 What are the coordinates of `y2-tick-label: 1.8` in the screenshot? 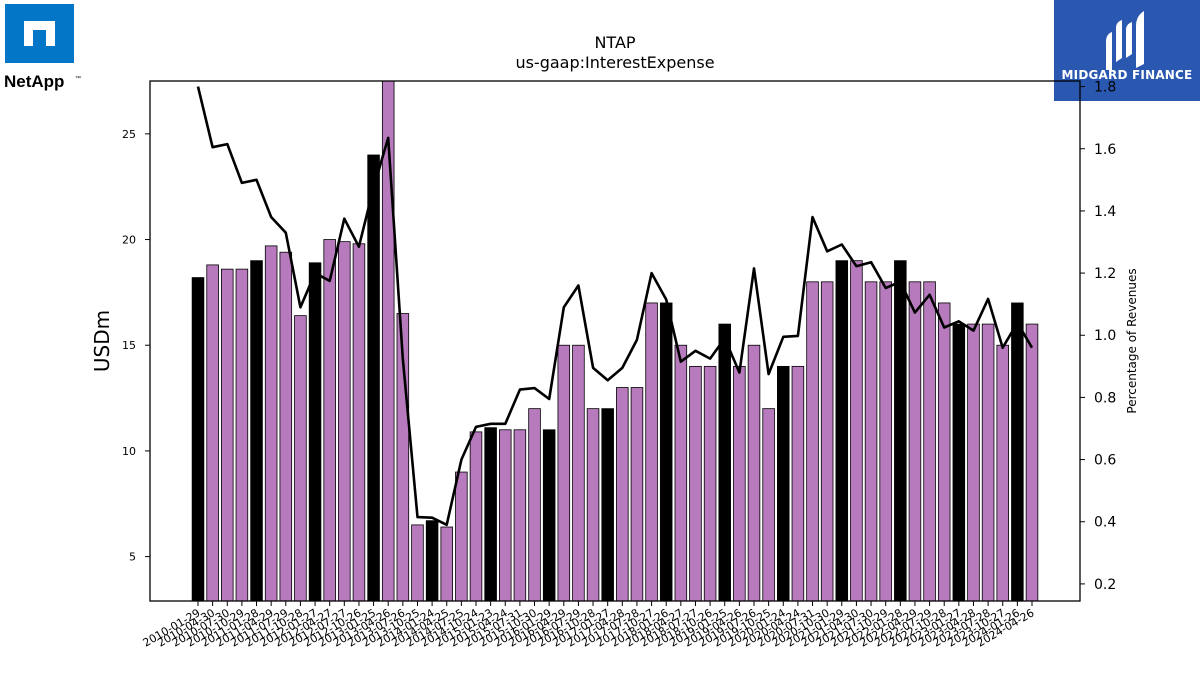 It's located at (1105, 88).